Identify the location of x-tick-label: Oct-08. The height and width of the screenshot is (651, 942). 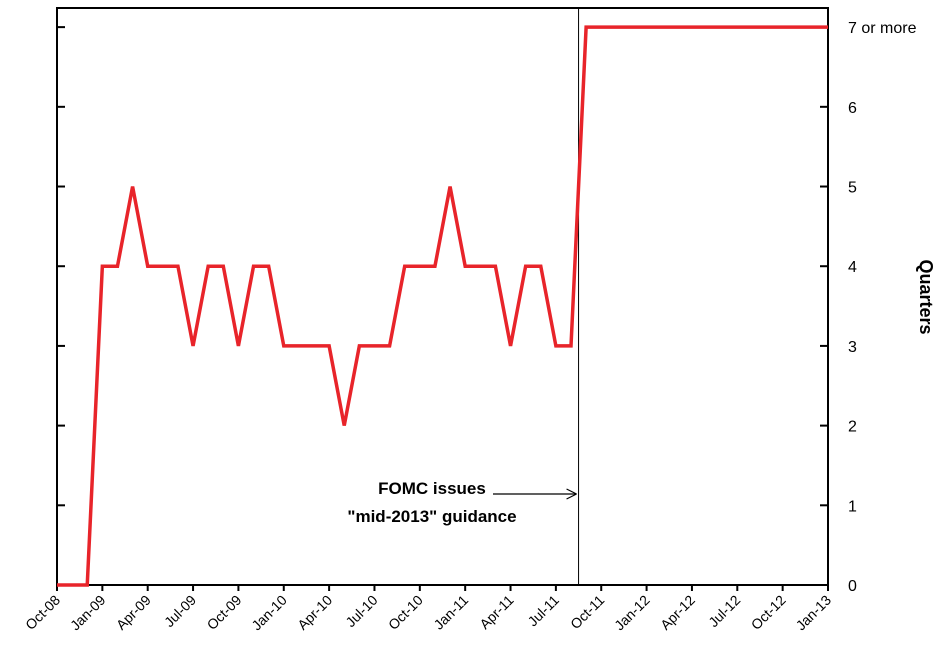
(42, 612).